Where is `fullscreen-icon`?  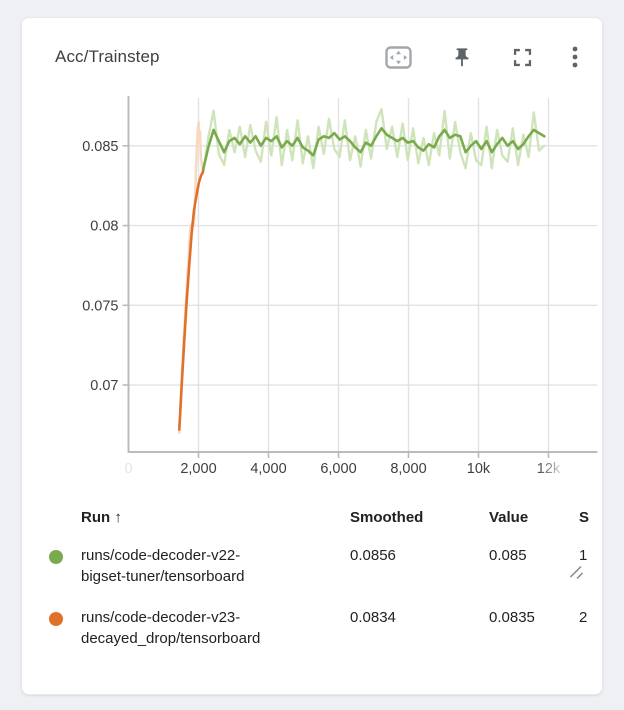
fullscreen-icon is located at coordinates (522, 57).